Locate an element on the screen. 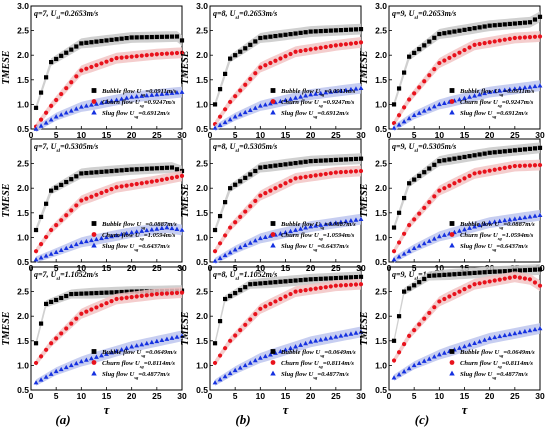 This screenshot has height=433, width=550. x-tick-label: 0 is located at coordinates (31, 135).